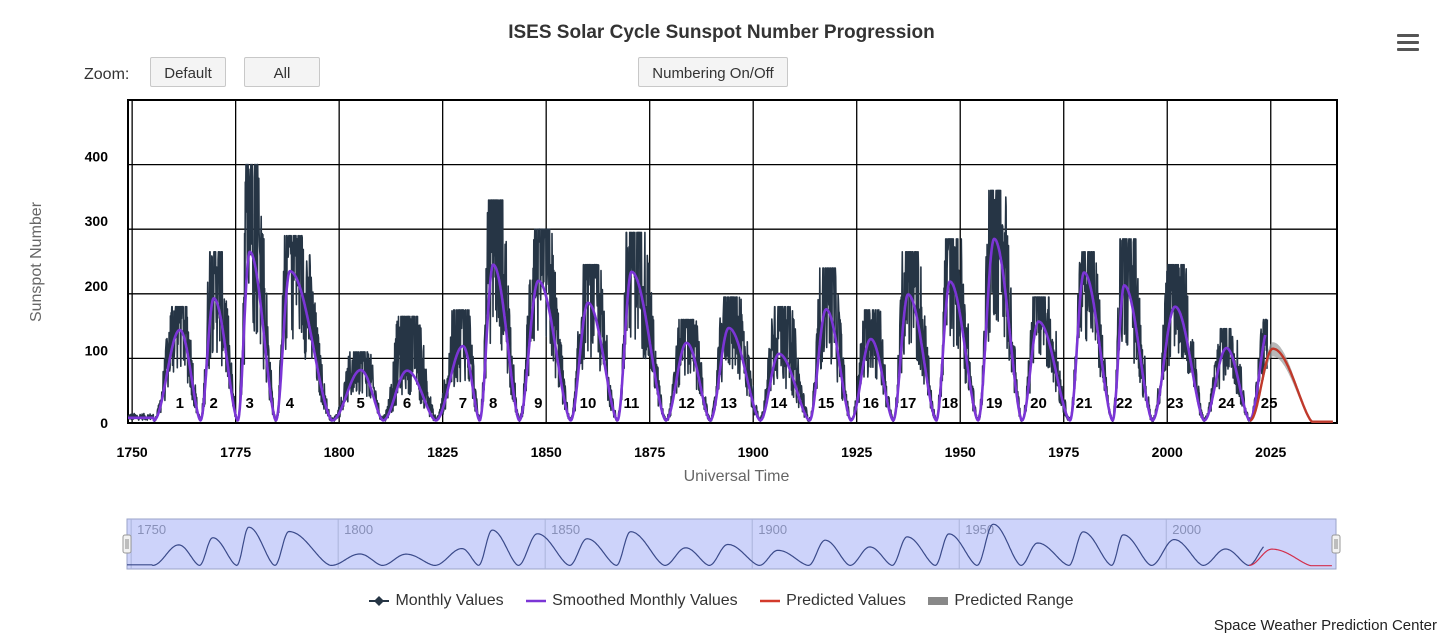 The image size is (1443, 637). What do you see at coordinates (1336, 544) in the screenshot?
I see `navigator-handle-right` at bounding box center [1336, 544].